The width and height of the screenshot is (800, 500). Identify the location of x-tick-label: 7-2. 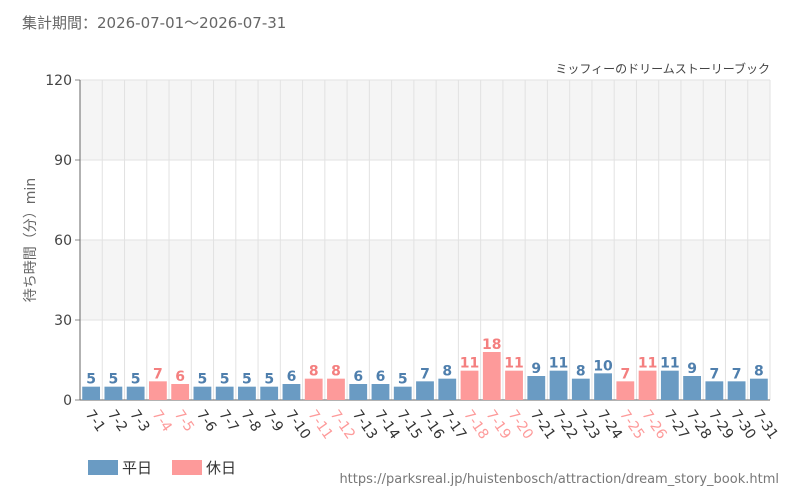
(117, 421).